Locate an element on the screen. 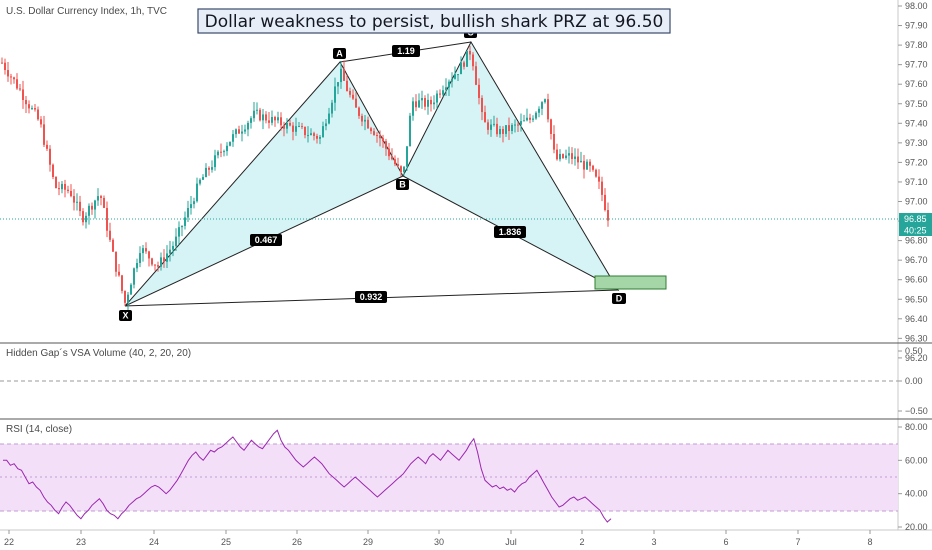 This screenshot has width=932, height=550. bcd-triangle is located at coordinates (511, 166).